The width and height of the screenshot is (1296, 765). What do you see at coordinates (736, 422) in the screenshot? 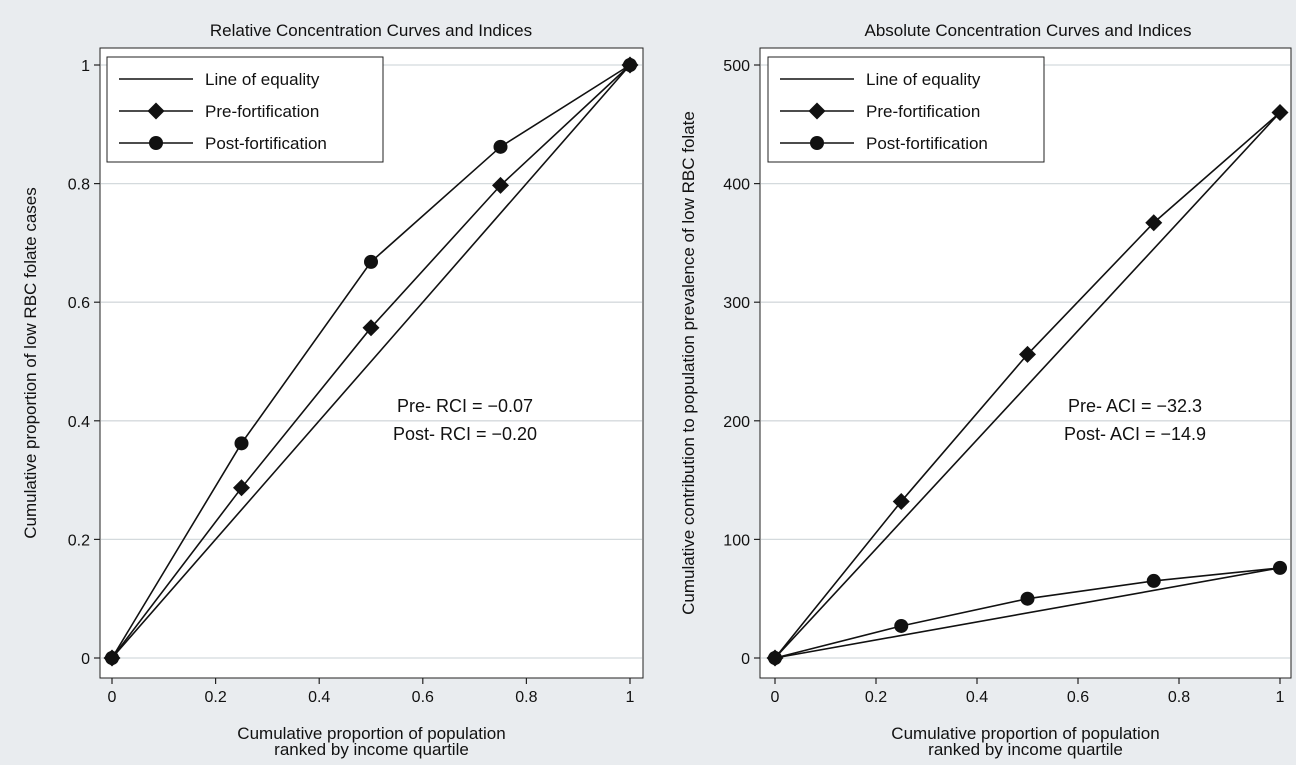
I see `y-tick-label: 200` at bounding box center [736, 422].